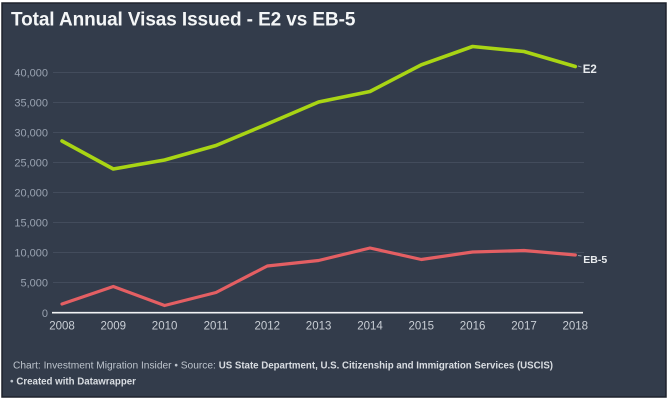 The height and width of the screenshot is (401, 669). Describe the element at coordinates (31, 134) in the screenshot. I see `svg-text: 30,000` at that location.